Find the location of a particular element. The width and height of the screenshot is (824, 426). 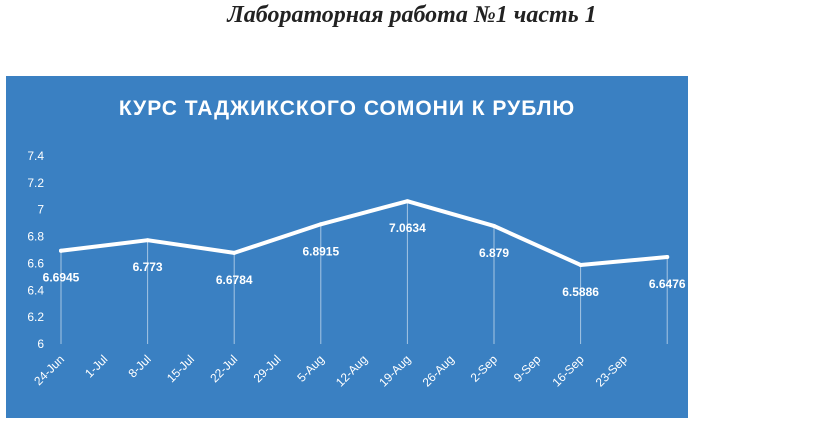

y-tick-label: 7.4 is located at coordinates (35, 156).